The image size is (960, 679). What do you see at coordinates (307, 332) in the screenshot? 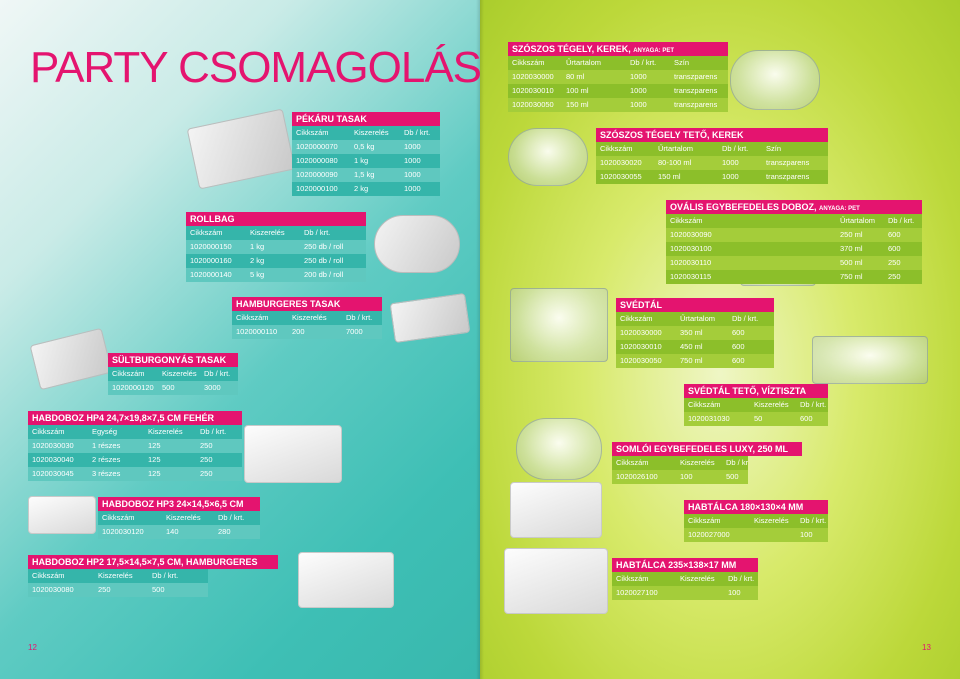
I see `table-row: 1020000110 200 7000` at bounding box center [307, 332].